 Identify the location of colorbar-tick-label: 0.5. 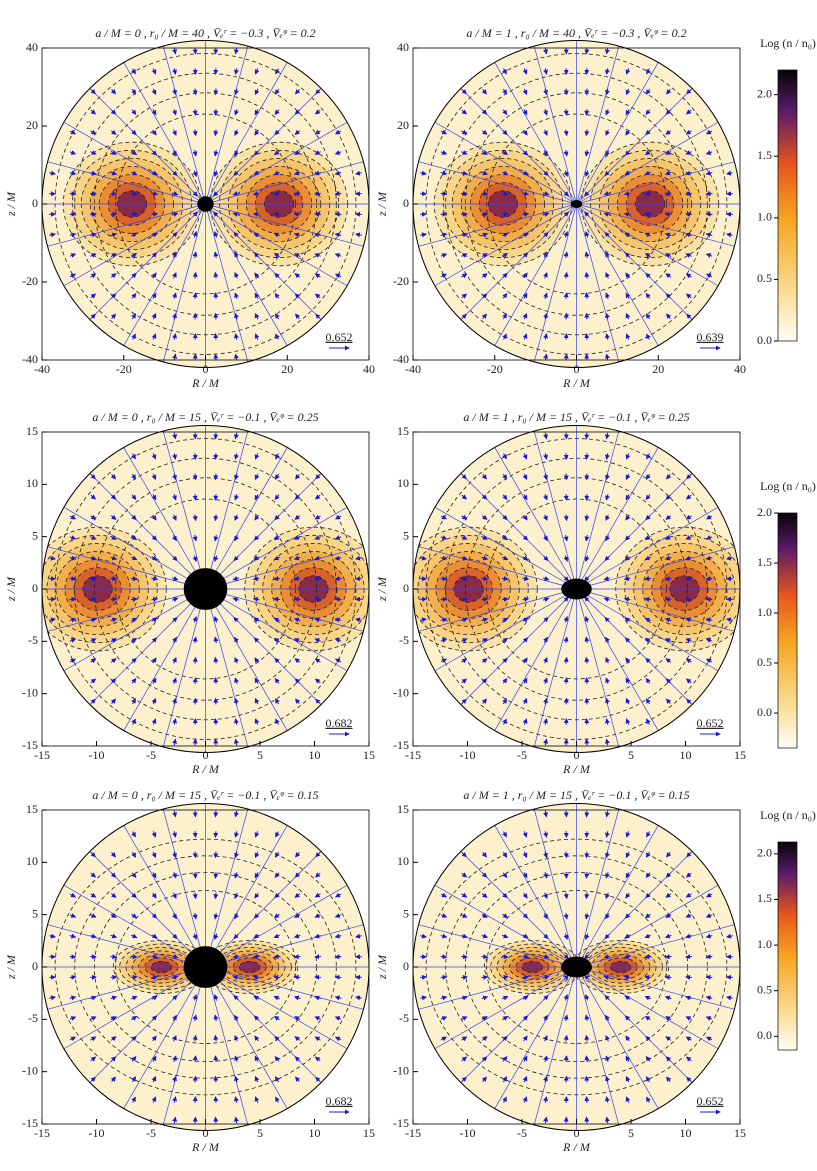
(764, 989).